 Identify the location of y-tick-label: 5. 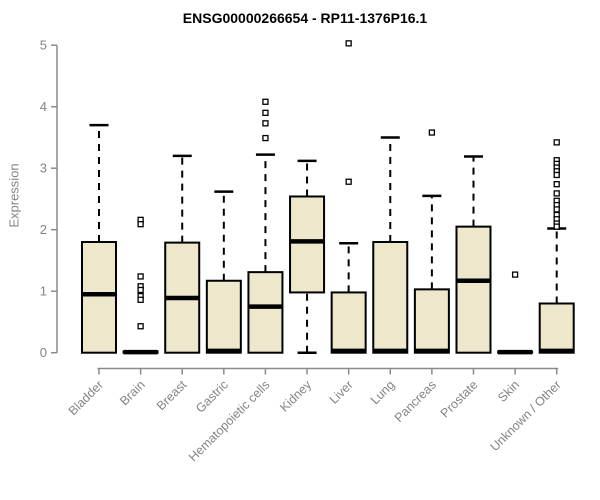
(43, 45).